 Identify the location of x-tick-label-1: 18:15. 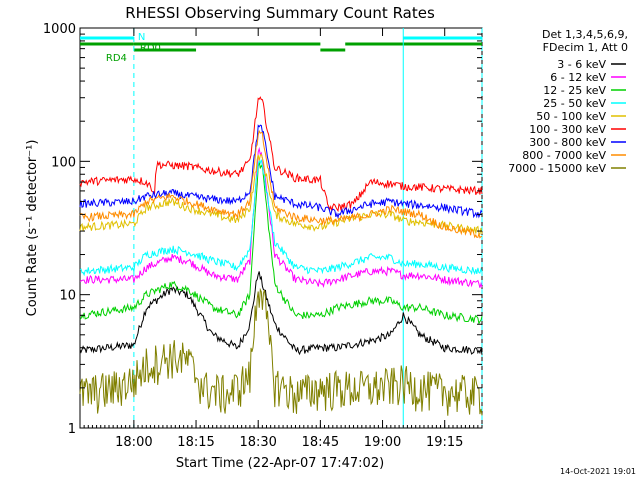
(195, 442).